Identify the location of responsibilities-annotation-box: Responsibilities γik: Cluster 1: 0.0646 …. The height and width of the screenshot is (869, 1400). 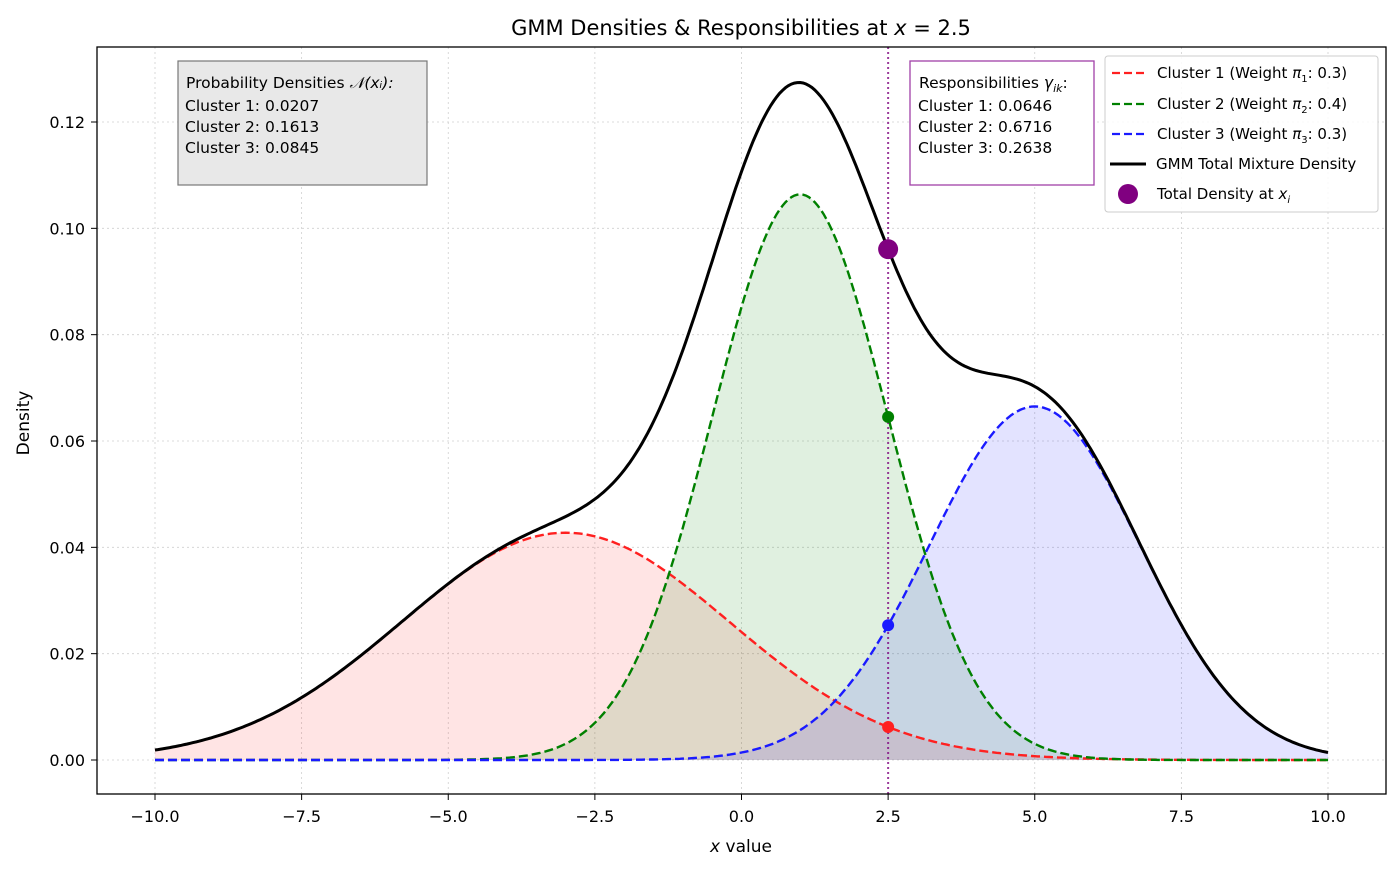
(1002, 123).